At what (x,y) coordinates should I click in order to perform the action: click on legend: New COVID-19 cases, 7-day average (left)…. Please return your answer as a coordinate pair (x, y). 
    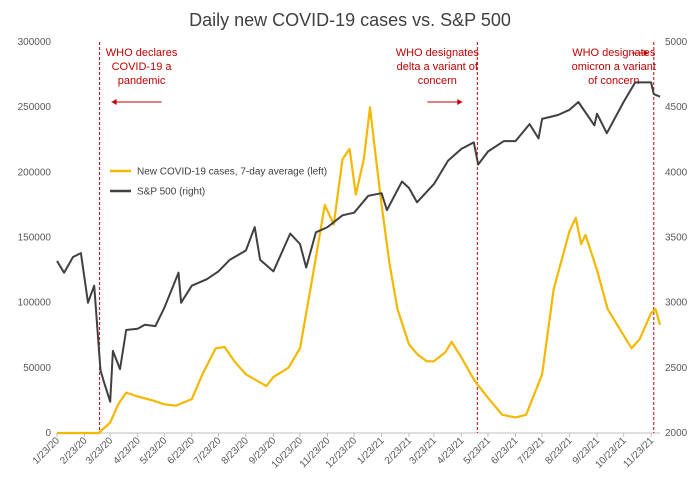
    Looking at the image, I should click on (218, 182).